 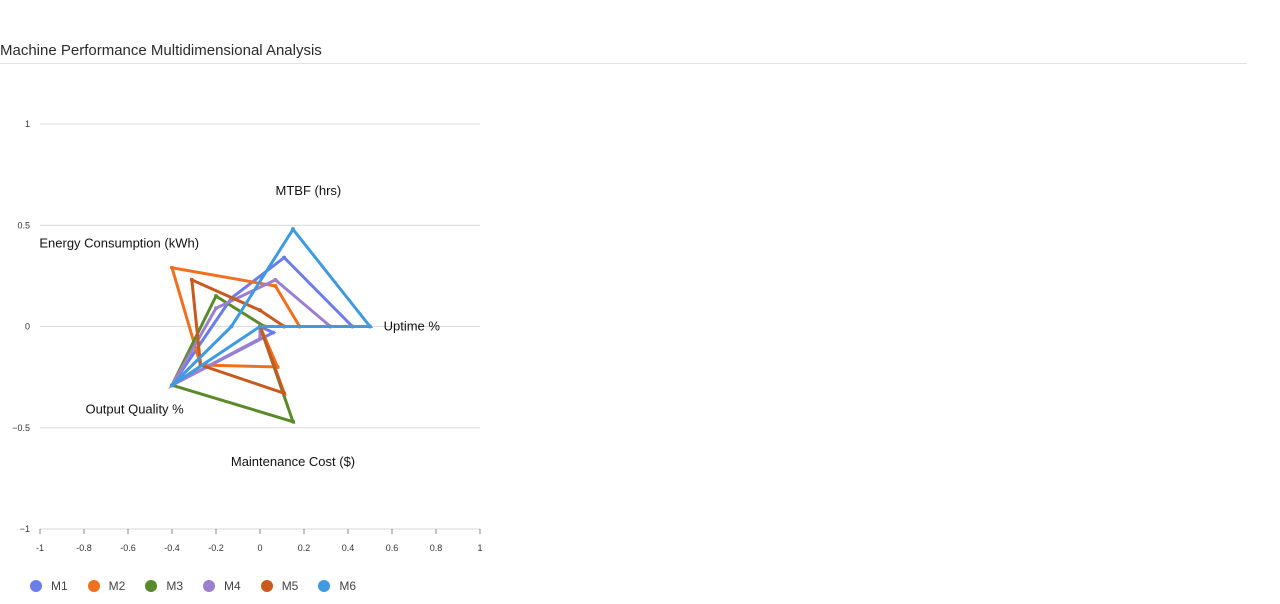 What do you see at coordinates (280, 586) in the screenshot?
I see `legend-item-m5: M5` at bounding box center [280, 586].